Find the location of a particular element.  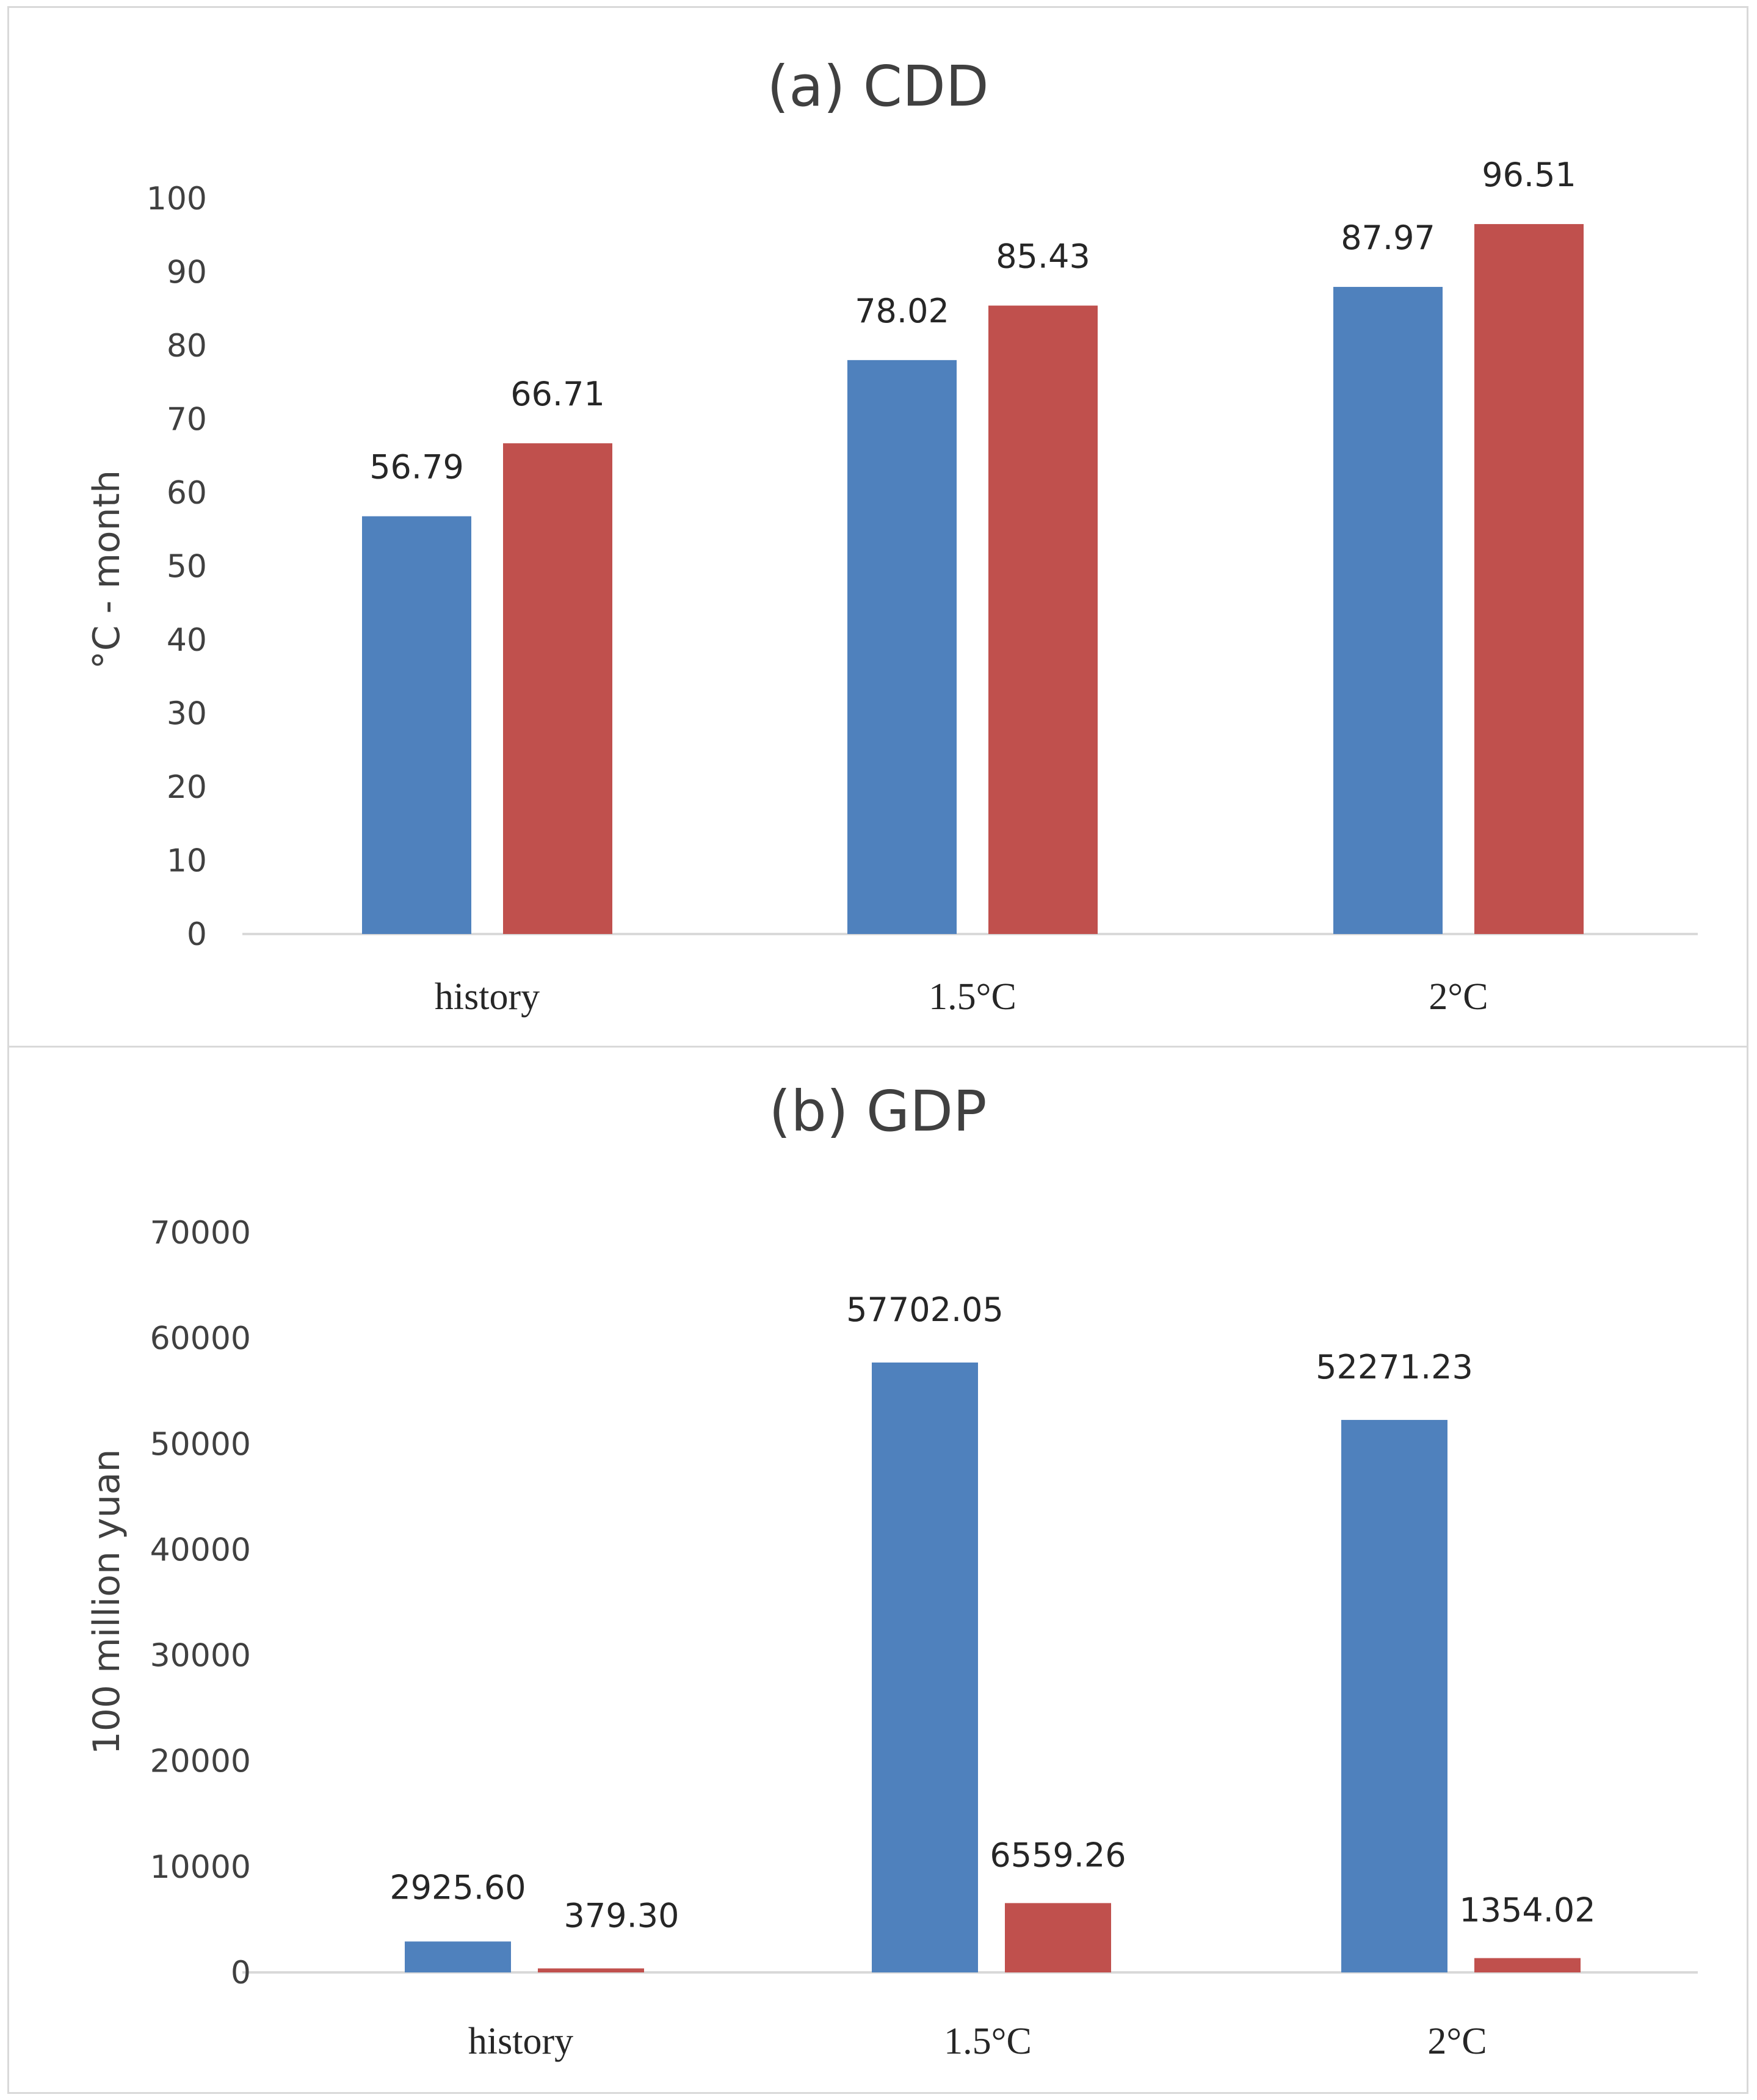

y-tick-label: 40000 is located at coordinates (200, 1550).